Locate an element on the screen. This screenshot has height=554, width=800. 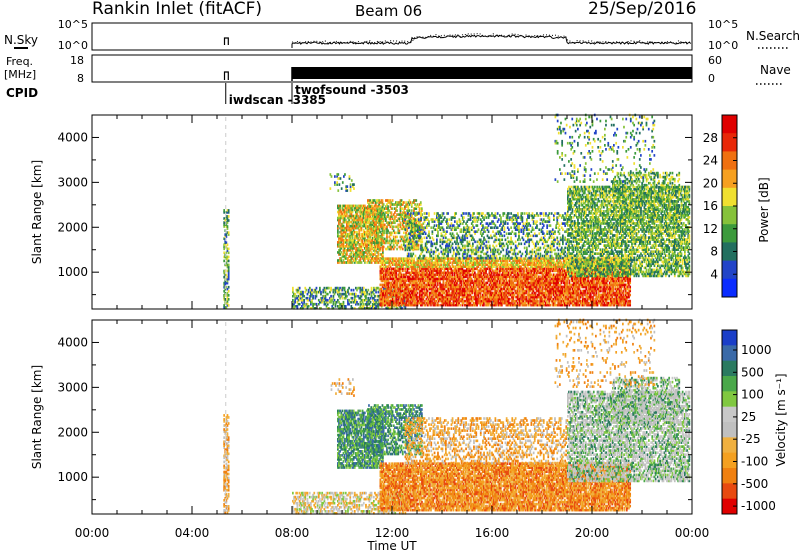
power-cell-2039 is located at coordinates (418, 241).